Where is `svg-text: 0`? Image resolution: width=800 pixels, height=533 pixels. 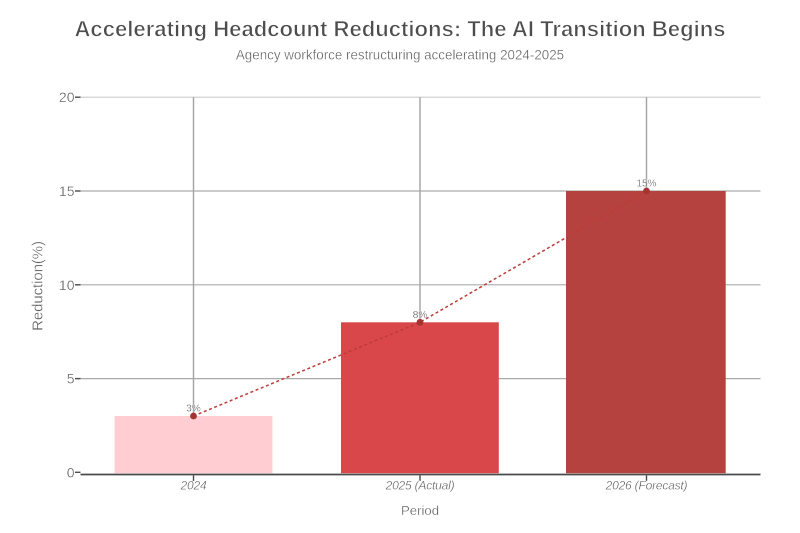 svg-text: 0 is located at coordinates (71, 472).